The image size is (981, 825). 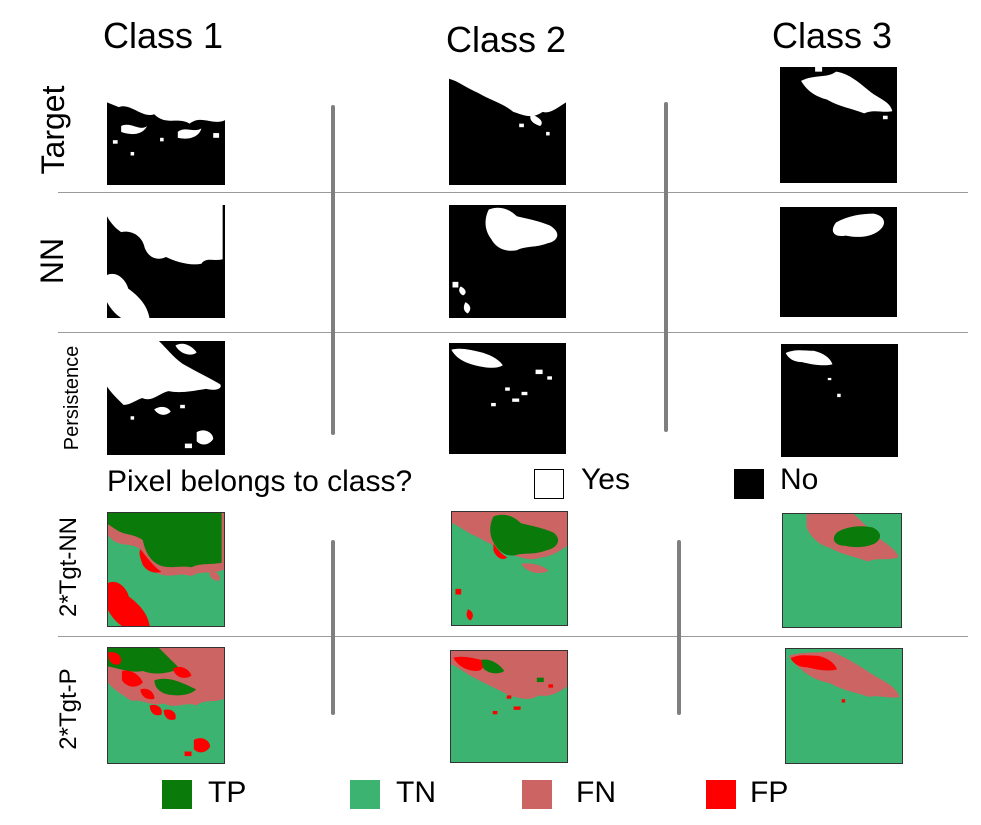 What do you see at coordinates (832, 35) in the screenshot?
I see `column-title-class-3: Class 3` at bounding box center [832, 35].